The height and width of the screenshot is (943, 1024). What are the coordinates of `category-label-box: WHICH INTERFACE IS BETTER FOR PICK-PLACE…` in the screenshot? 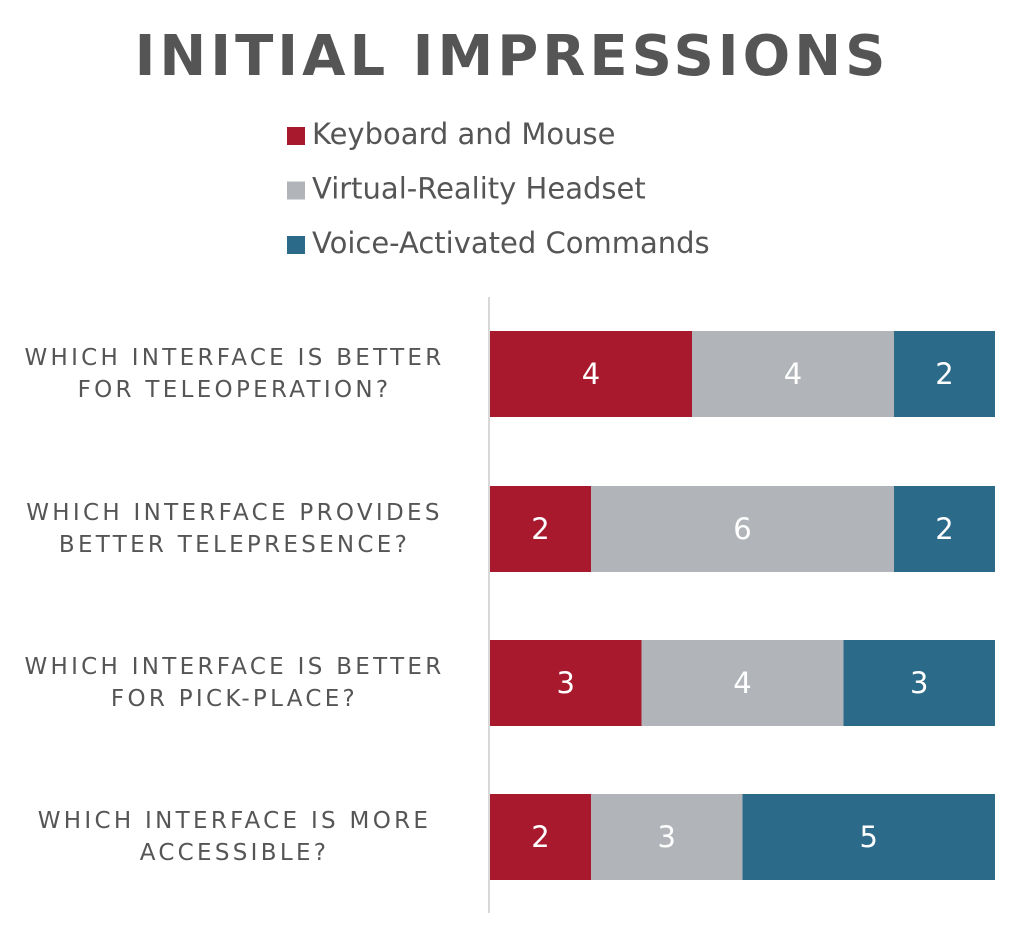 It's located at (232, 683).